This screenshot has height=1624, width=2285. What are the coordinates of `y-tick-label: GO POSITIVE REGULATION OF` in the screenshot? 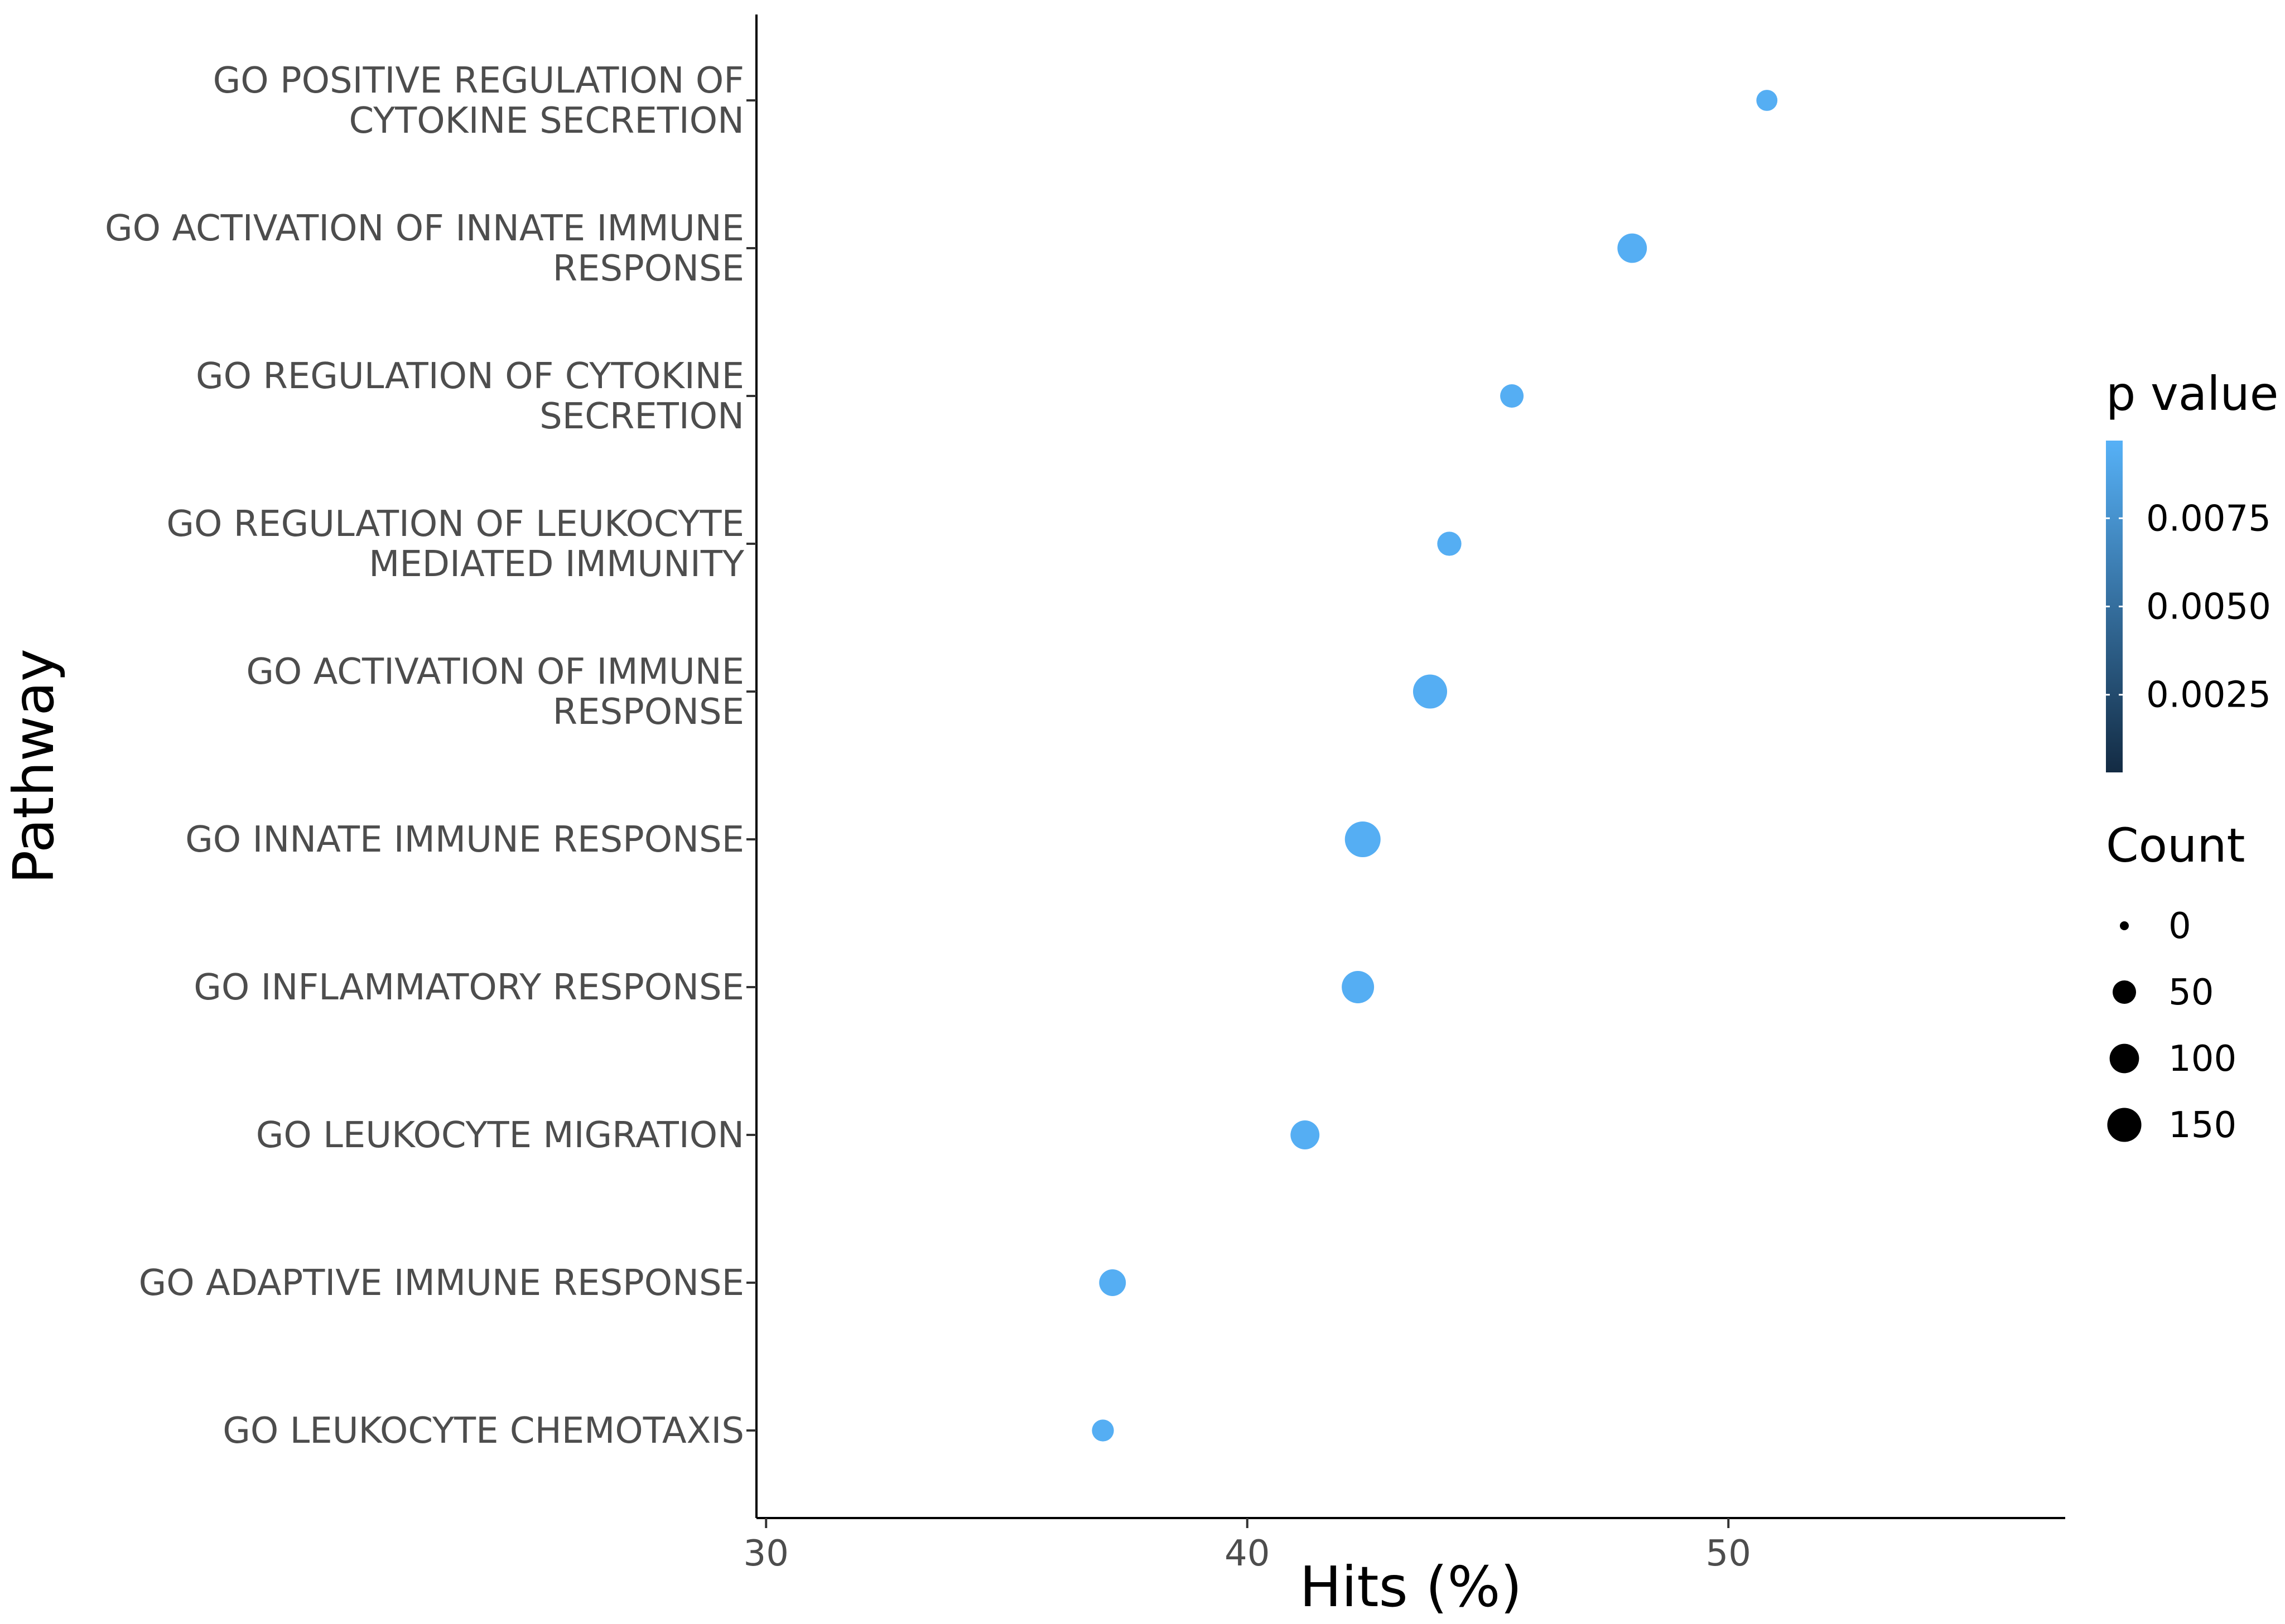 It's located at (479, 81).